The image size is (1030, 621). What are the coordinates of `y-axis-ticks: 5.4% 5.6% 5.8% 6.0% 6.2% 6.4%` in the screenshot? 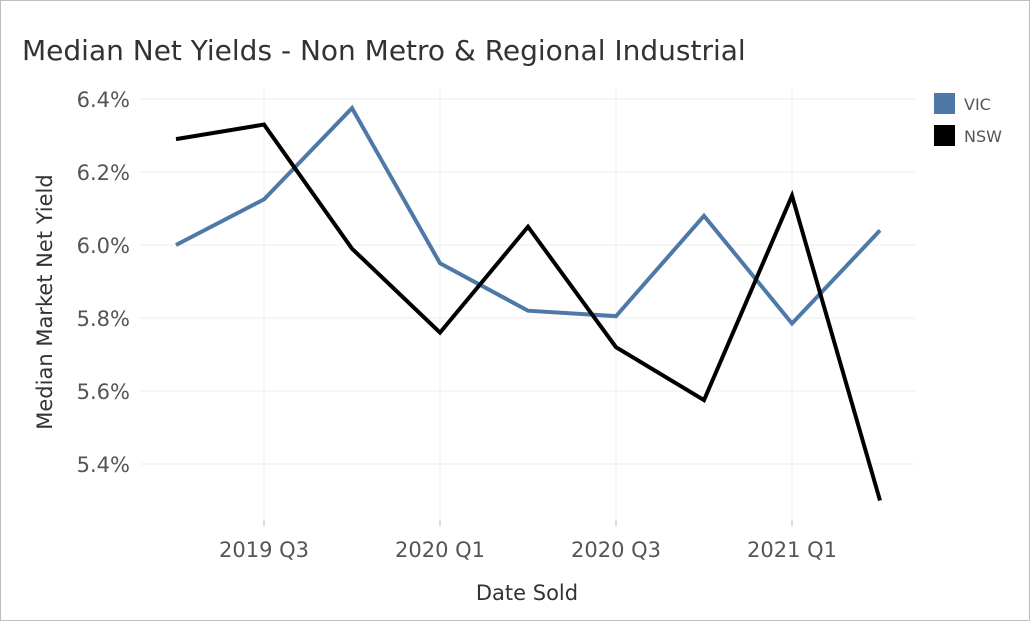 It's located at (103, 282).